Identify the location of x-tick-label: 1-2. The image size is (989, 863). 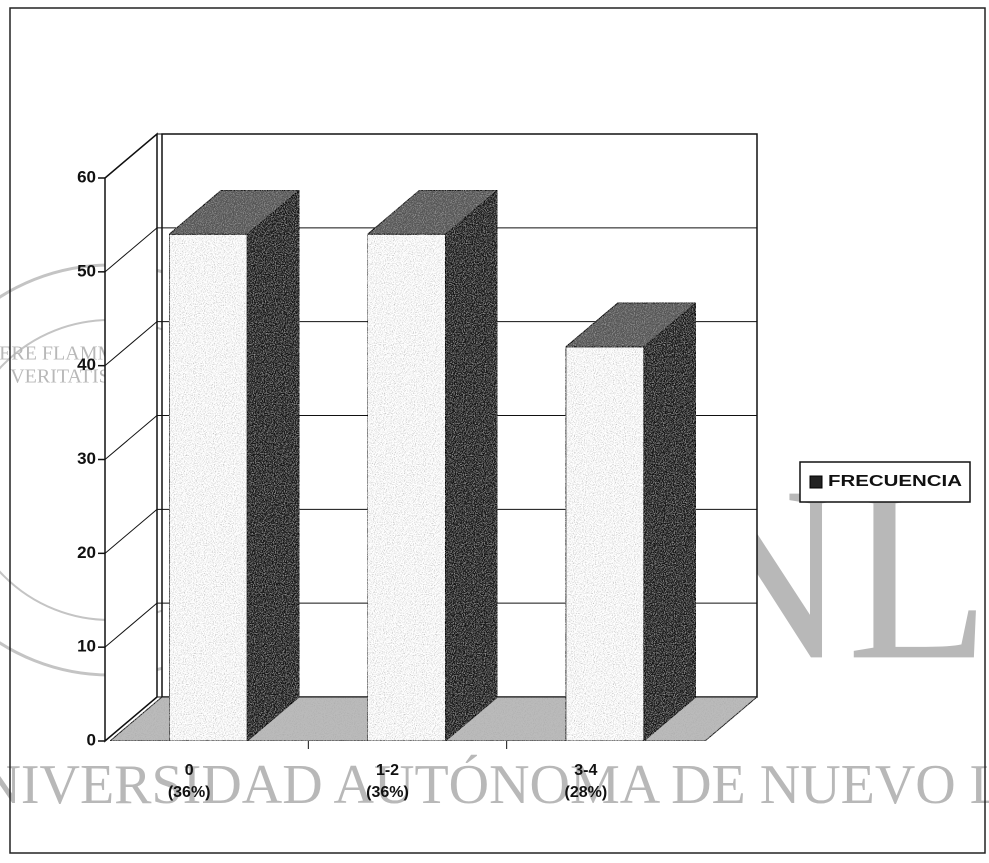
(387, 770).